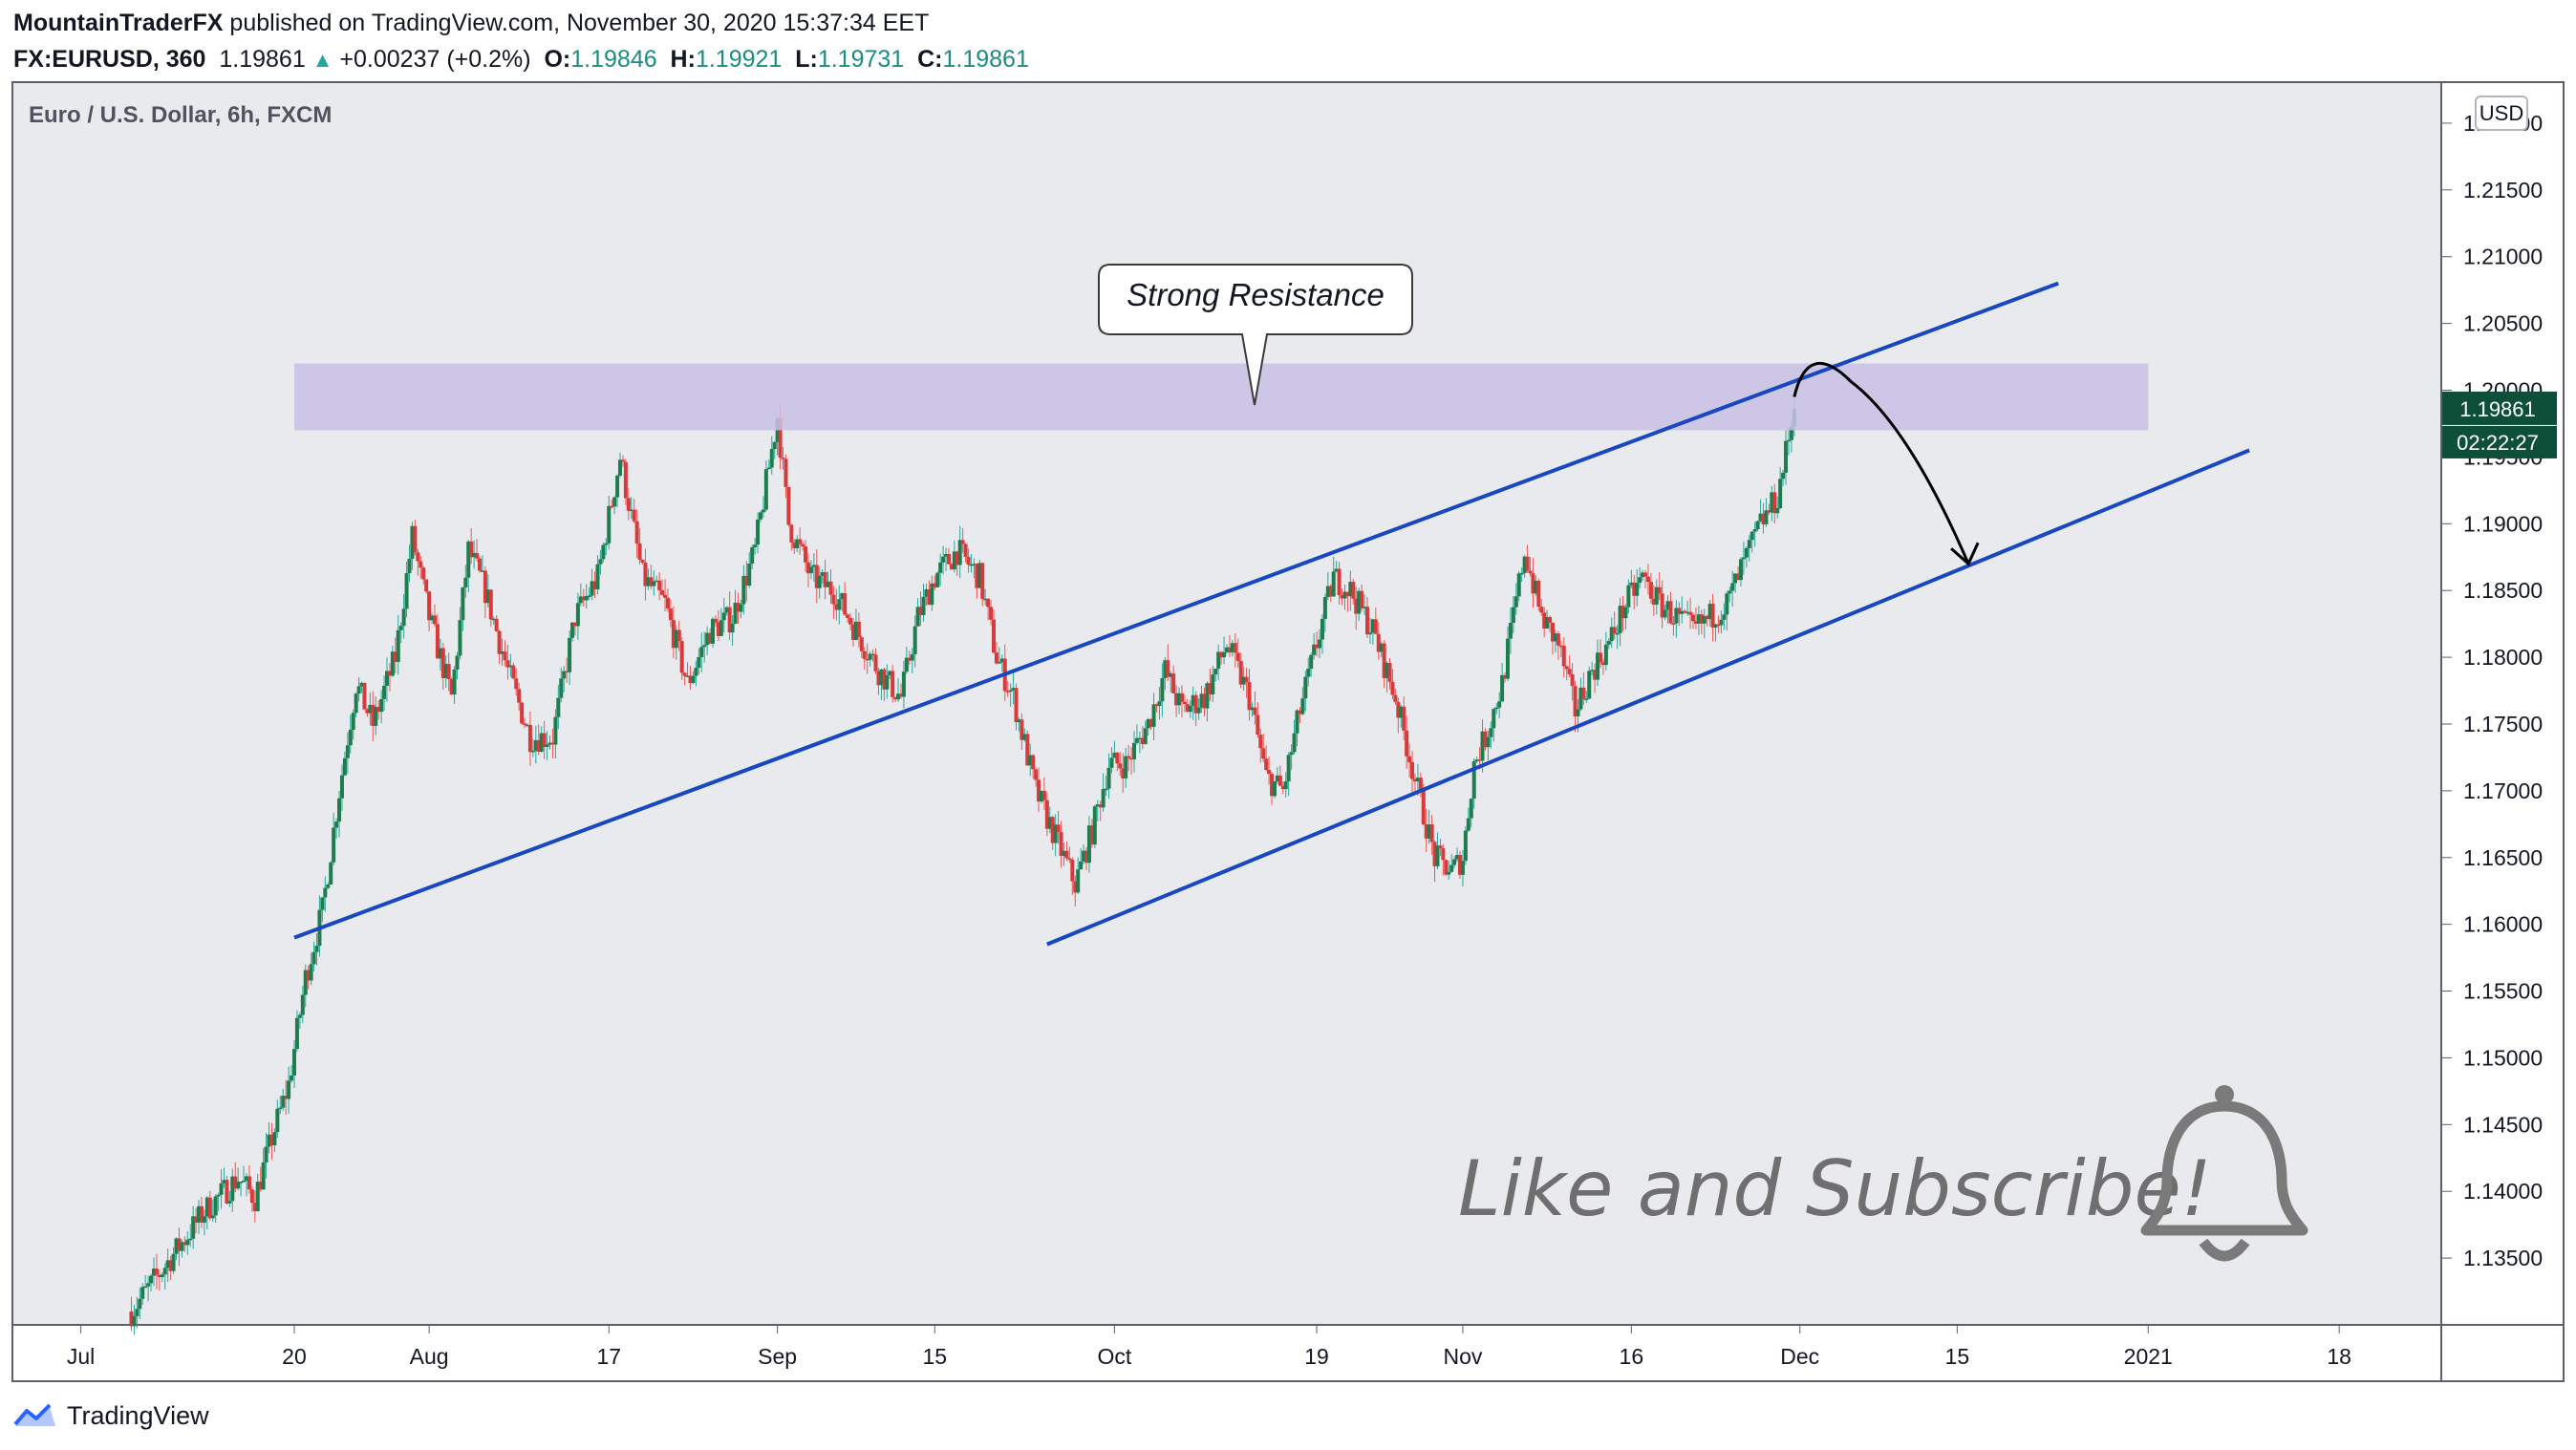 The width and height of the screenshot is (2576, 1450). What do you see at coordinates (1226, 1353) in the screenshot?
I see `time-axis-panel` at bounding box center [1226, 1353].